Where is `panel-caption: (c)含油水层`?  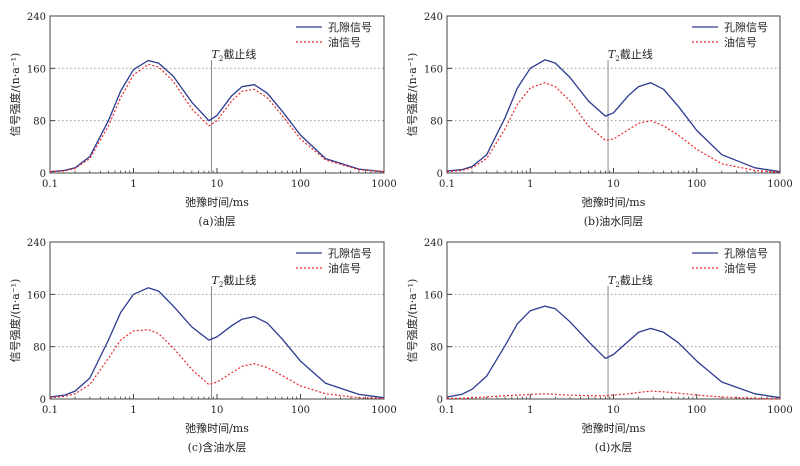
panel-caption: (c)含油水层 is located at coordinates (217, 447).